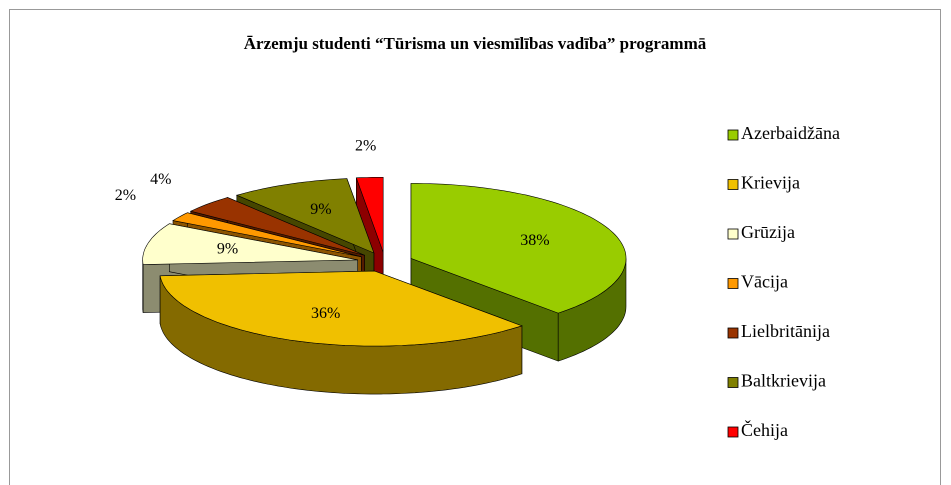  I want to click on legend-label: Vācija, so click(764, 282).